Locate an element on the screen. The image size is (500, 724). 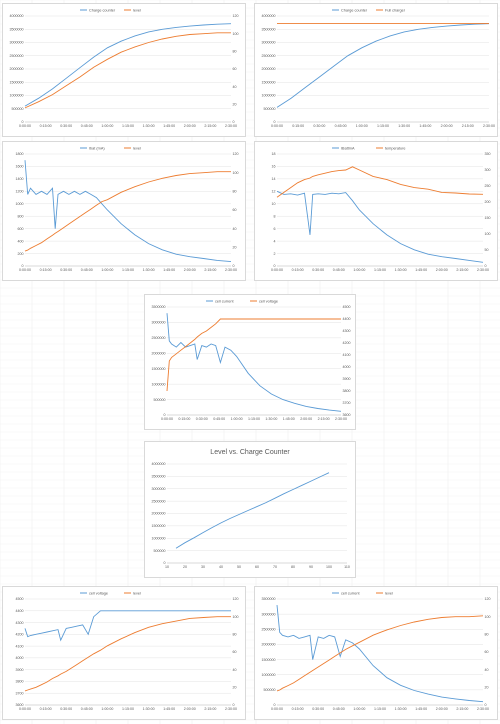
right-tick-label: 3800 is located at coordinates (347, 391).